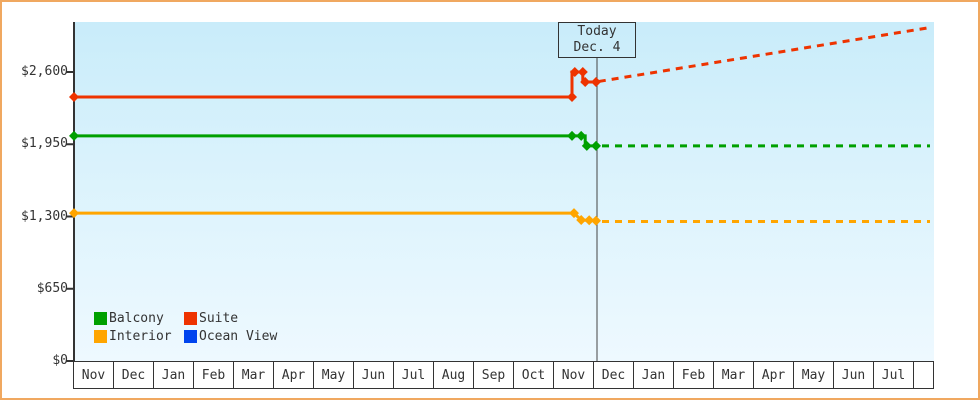 The image size is (980, 400). I want to click on legend: Balcony Suite Interior Ocean View, so click(185, 327).